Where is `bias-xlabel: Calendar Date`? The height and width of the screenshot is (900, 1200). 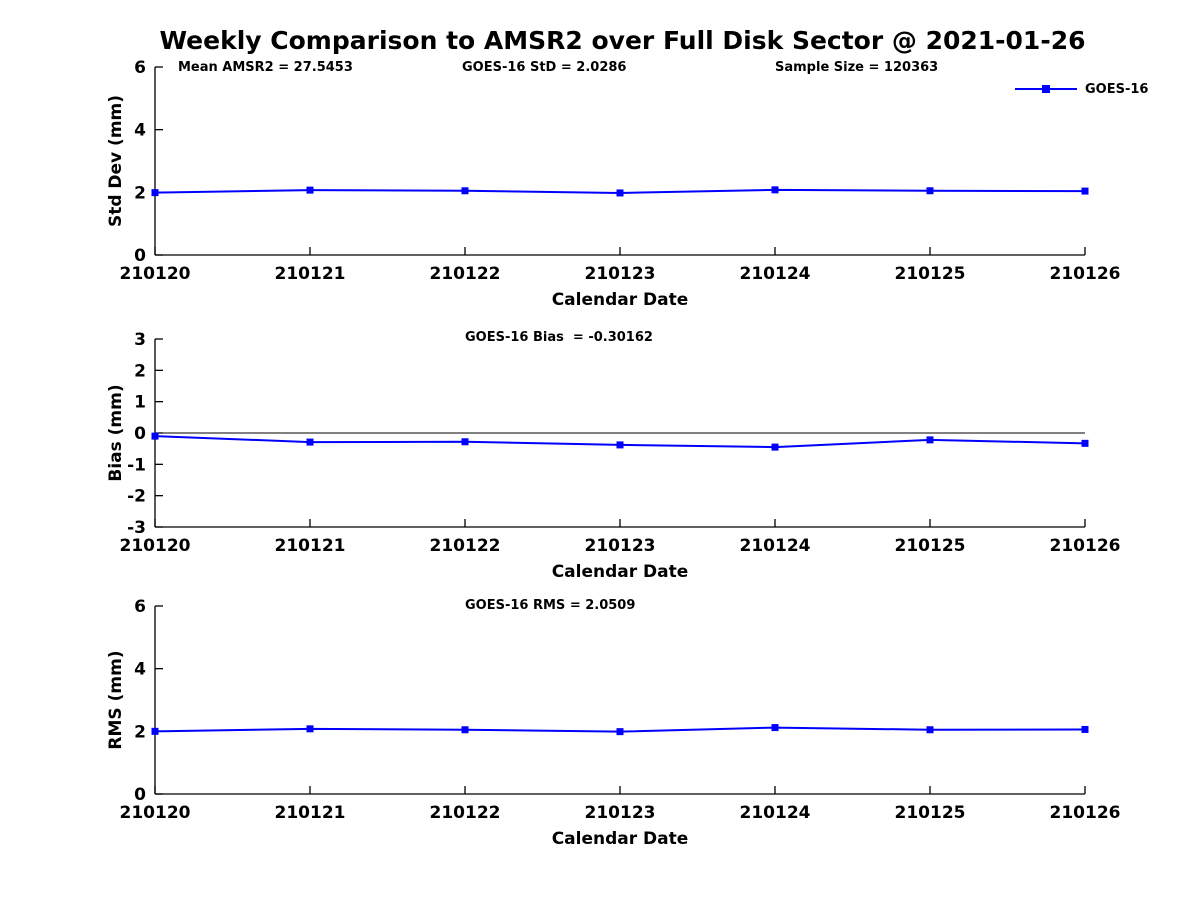 bias-xlabel: Calendar Date is located at coordinates (620, 572).